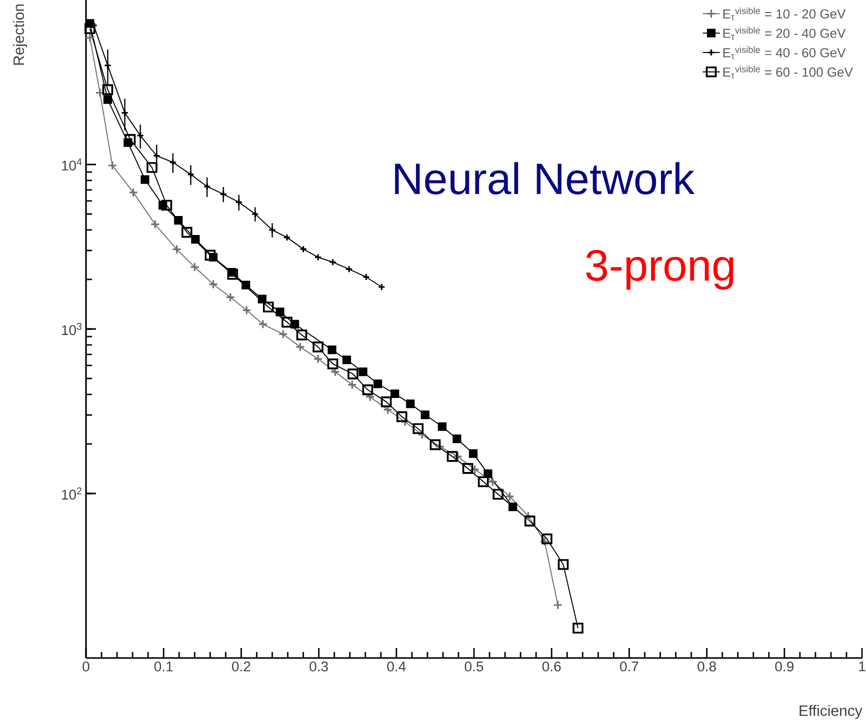 Image resolution: width=866 pixels, height=726 pixels. Describe the element at coordinates (86, 667) in the screenshot. I see `x-tick-label: 0` at that location.